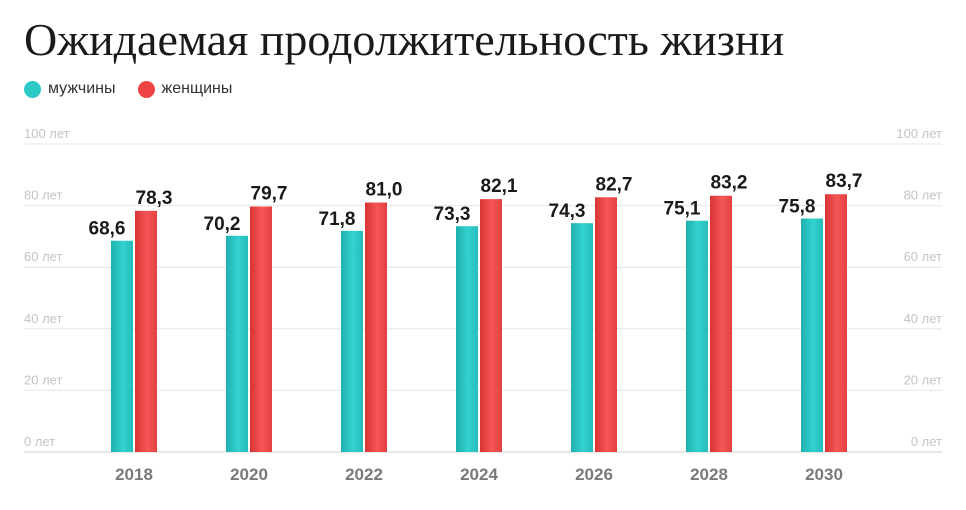 The image size is (966, 510). Describe the element at coordinates (122, 346) in the screenshot. I see `bar-men-2018` at that location.